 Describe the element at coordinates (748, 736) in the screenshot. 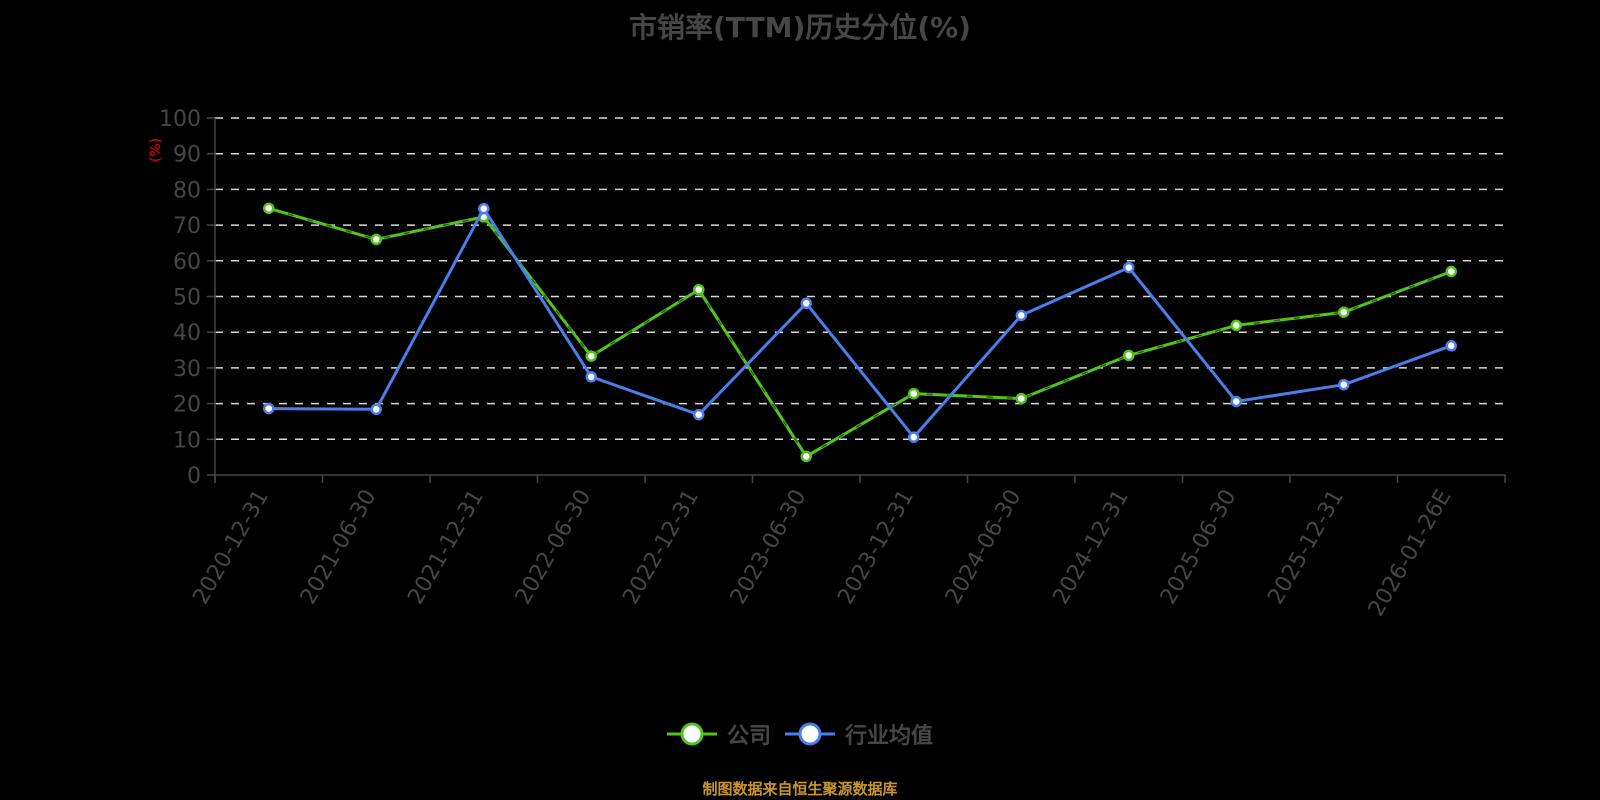

I see `legend-label-company: 公司` at that location.